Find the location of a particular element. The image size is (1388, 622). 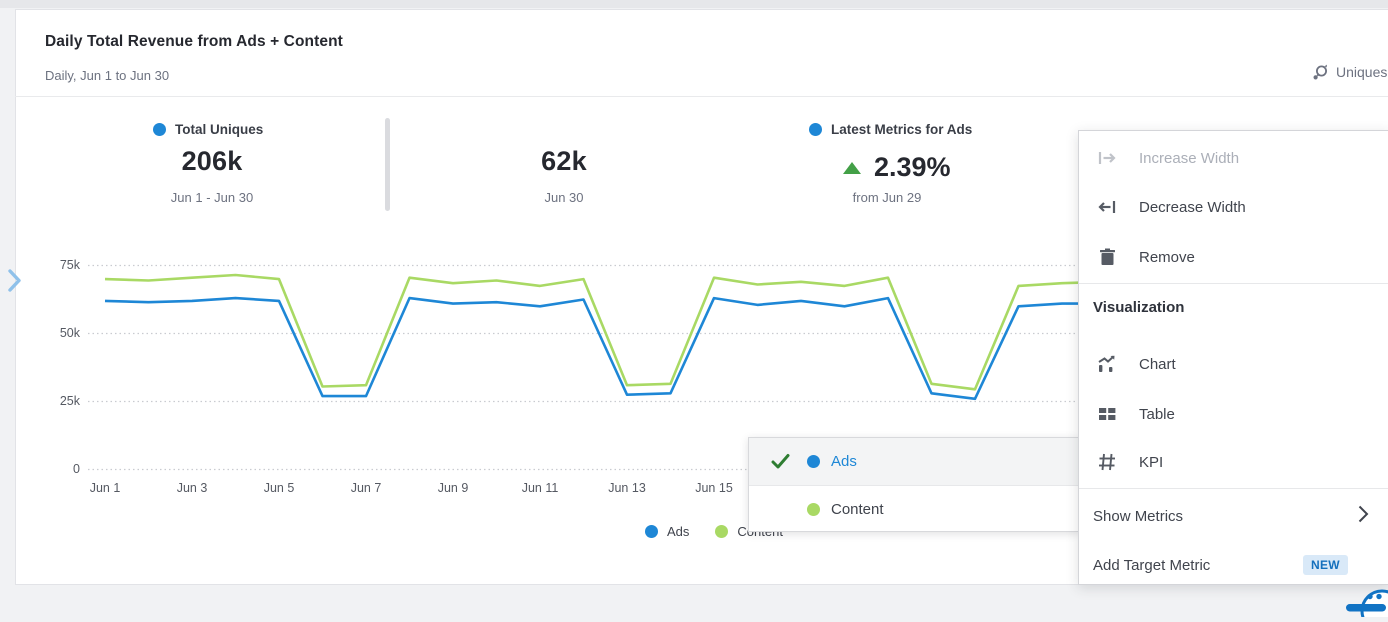

kpi-latest-value-period: Jun 30 is located at coordinates (564, 197).